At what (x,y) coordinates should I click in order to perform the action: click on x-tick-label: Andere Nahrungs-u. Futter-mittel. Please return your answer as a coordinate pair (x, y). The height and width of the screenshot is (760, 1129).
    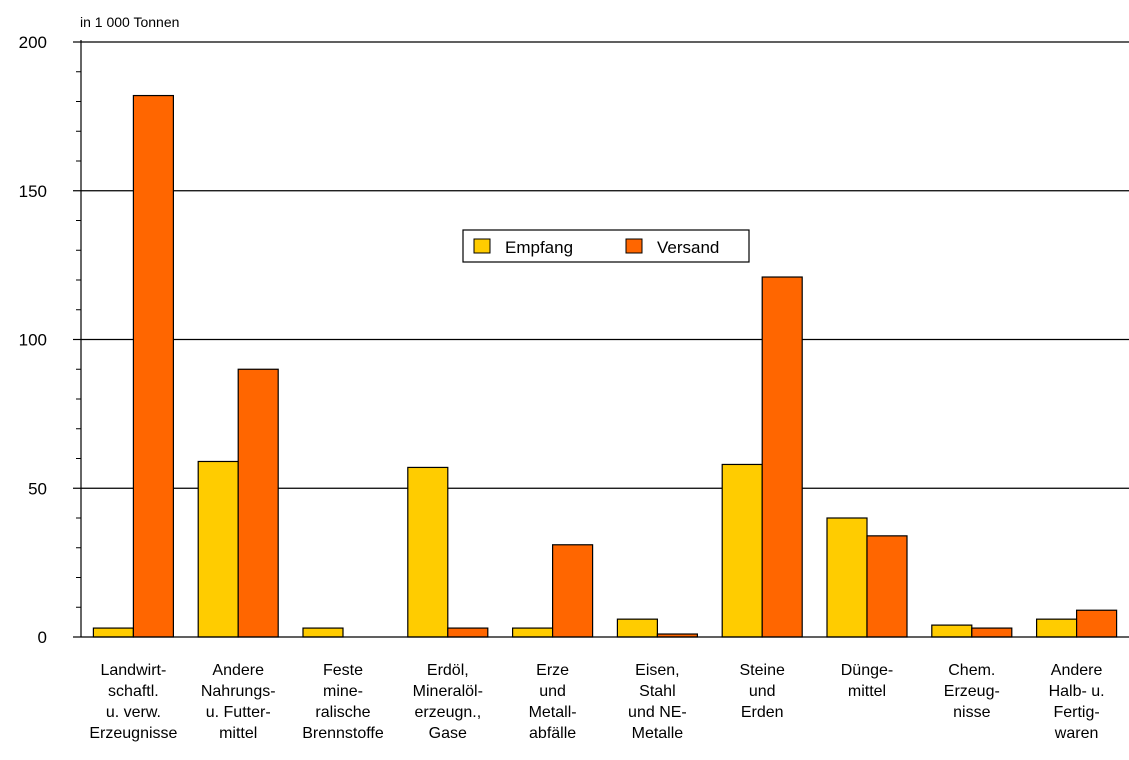
    Looking at the image, I should click on (238, 702).